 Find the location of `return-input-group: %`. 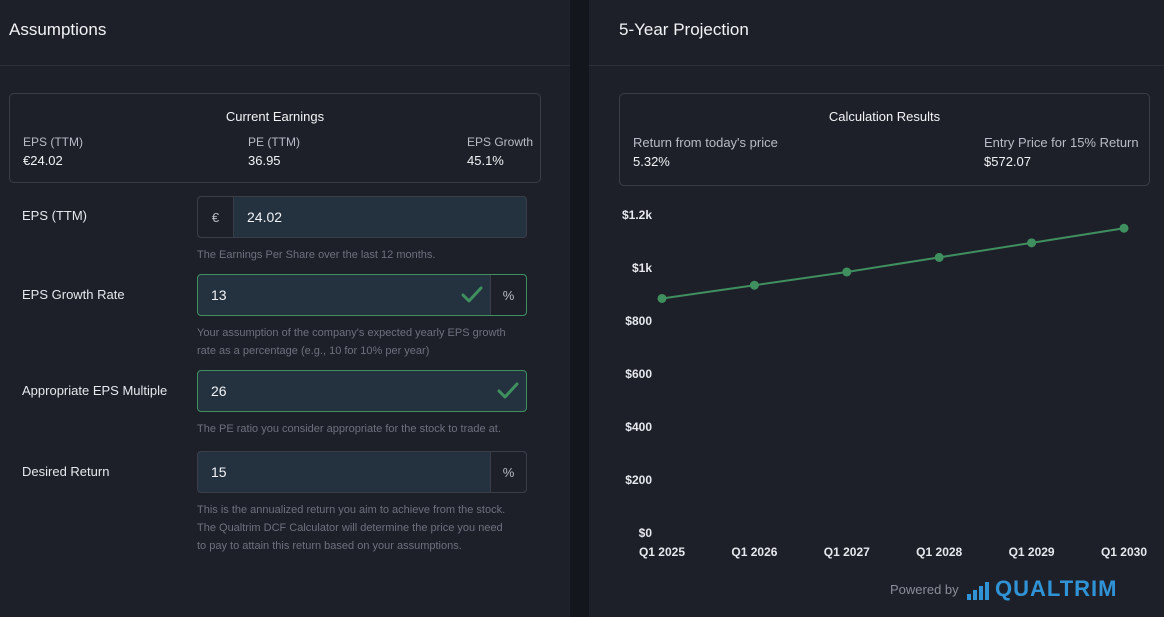

return-input-group: % is located at coordinates (362, 472).